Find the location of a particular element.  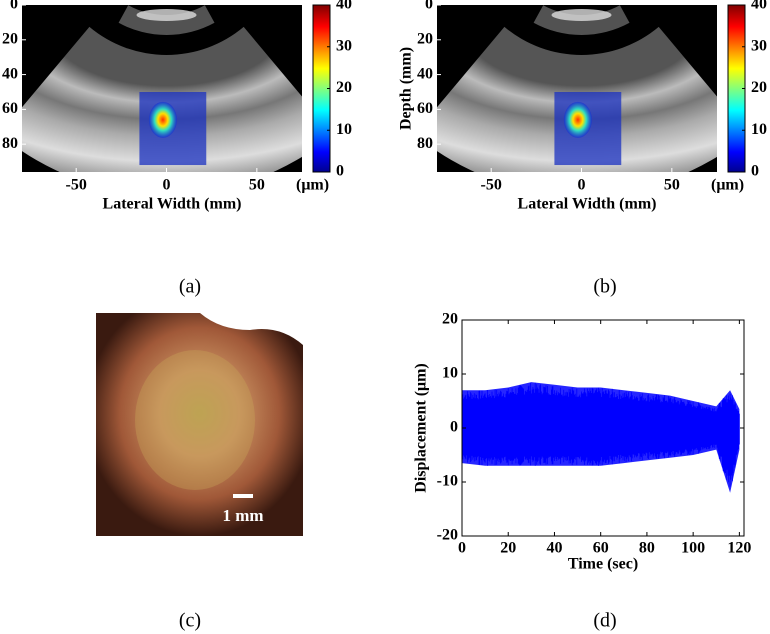

y-tick-label: -10 is located at coordinates (447, 481).